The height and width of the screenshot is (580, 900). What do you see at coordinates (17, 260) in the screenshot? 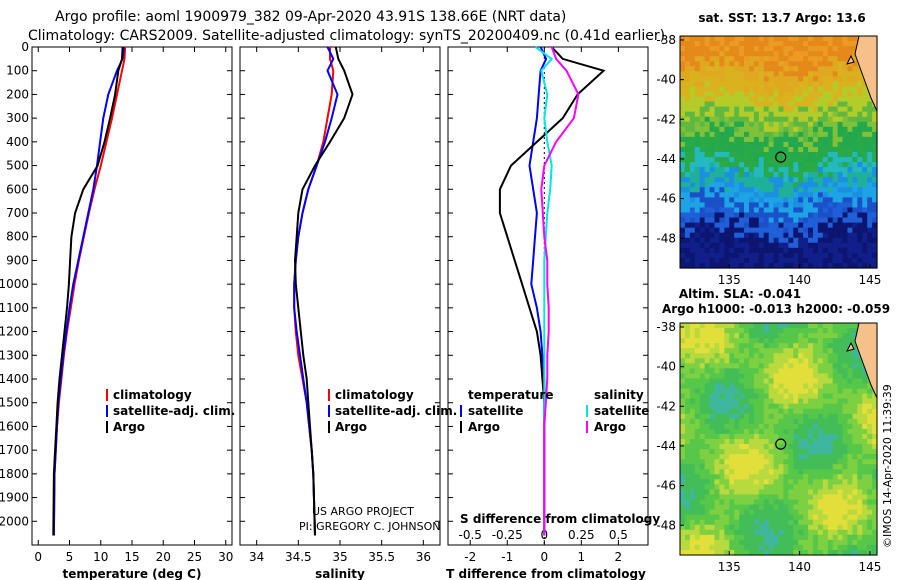
I see `y-tick-label: 900` at bounding box center [17, 260].